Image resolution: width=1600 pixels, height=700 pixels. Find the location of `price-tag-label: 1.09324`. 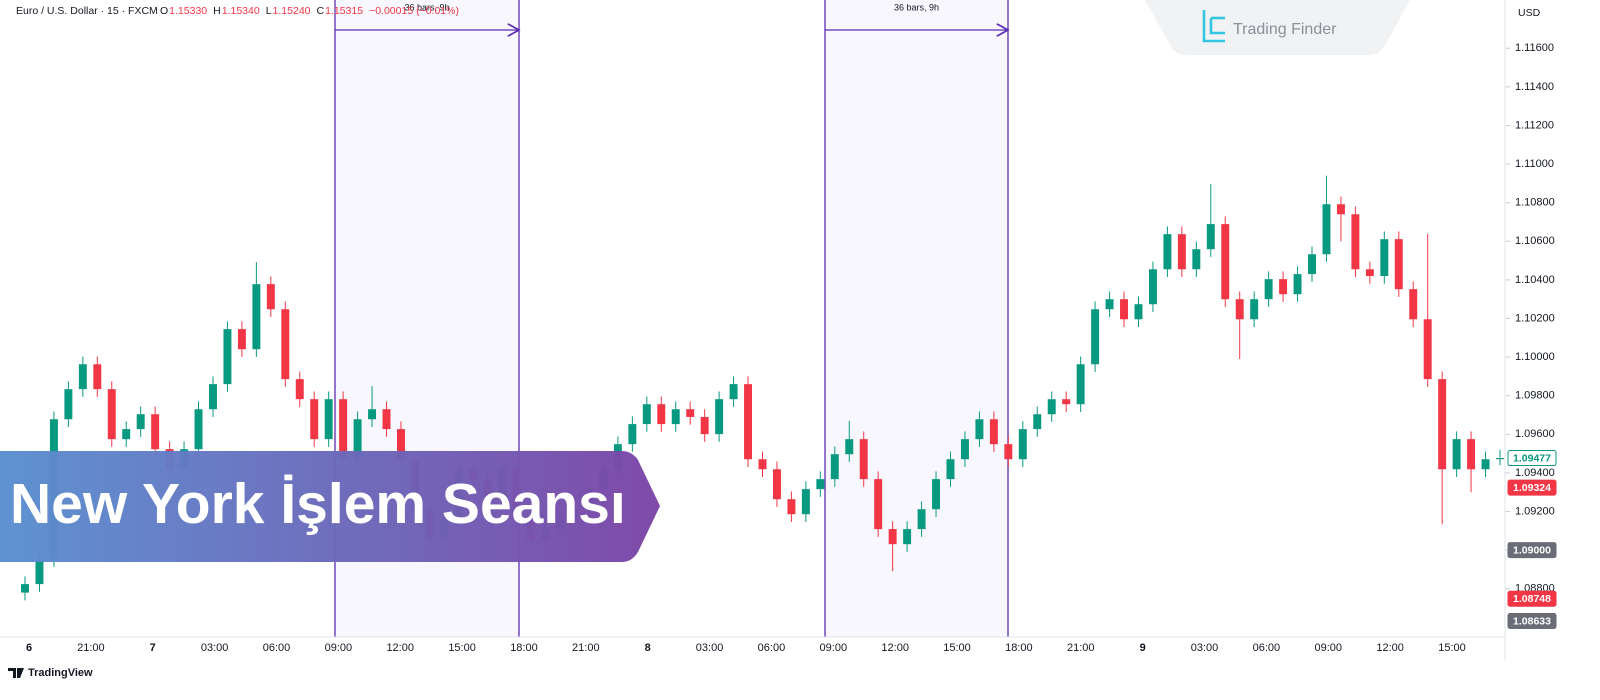

price-tag-label: 1.09324 is located at coordinates (1532, 488).